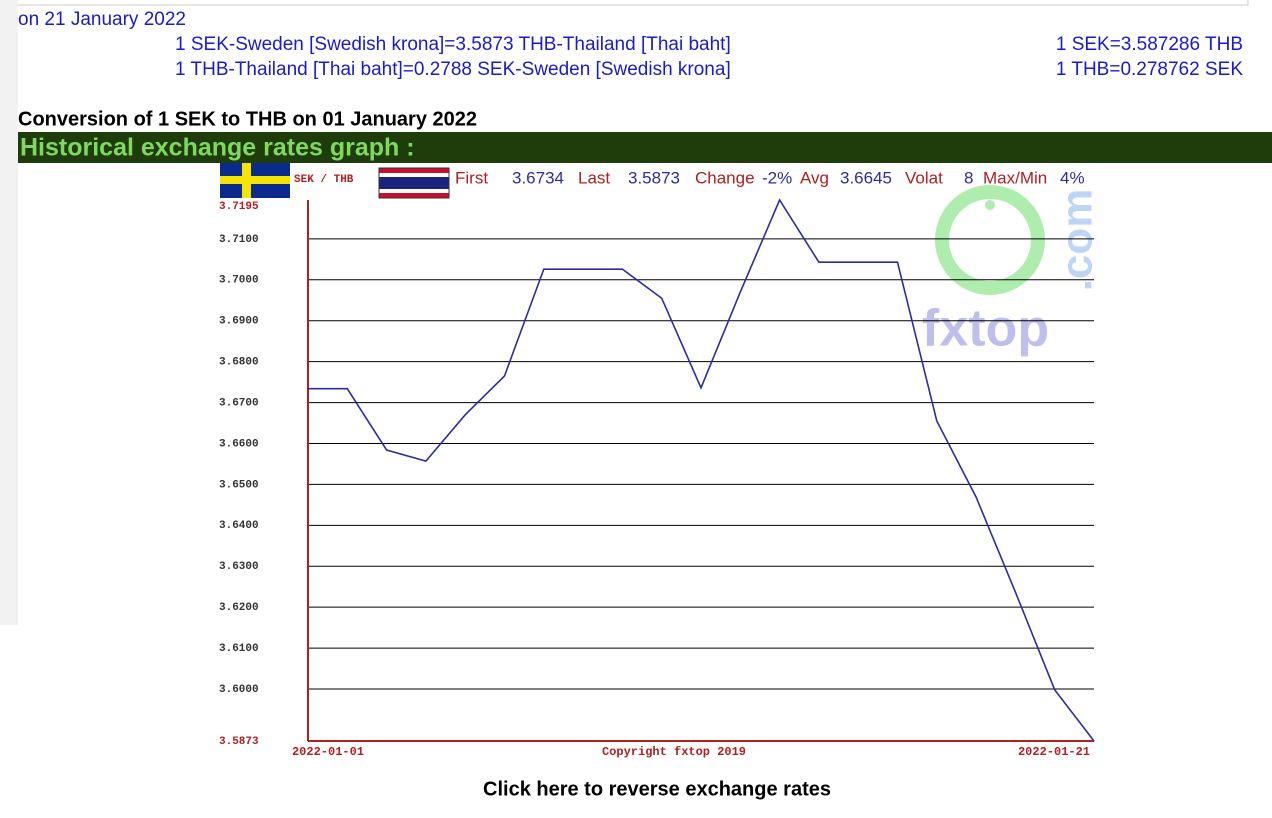  Describe the element at coordinates (814, 177) in the screenshot. I see `stat-label: Avg` at that location.